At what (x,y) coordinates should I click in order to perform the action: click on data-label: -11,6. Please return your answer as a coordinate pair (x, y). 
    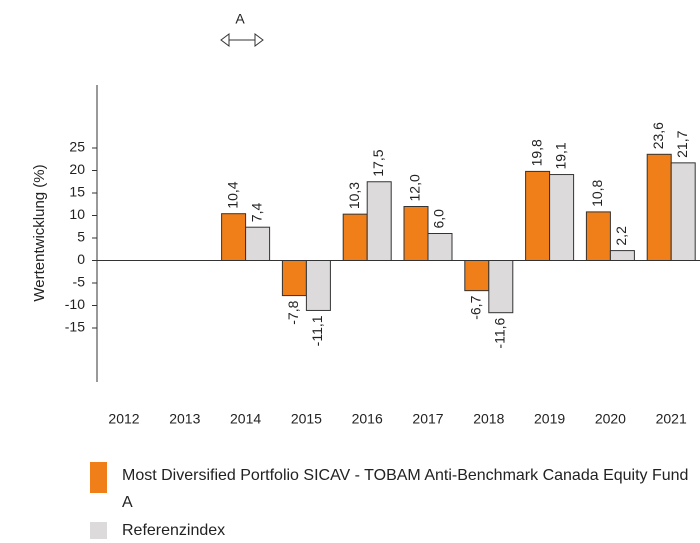
    Looking at the image, I should click on (500, 332).